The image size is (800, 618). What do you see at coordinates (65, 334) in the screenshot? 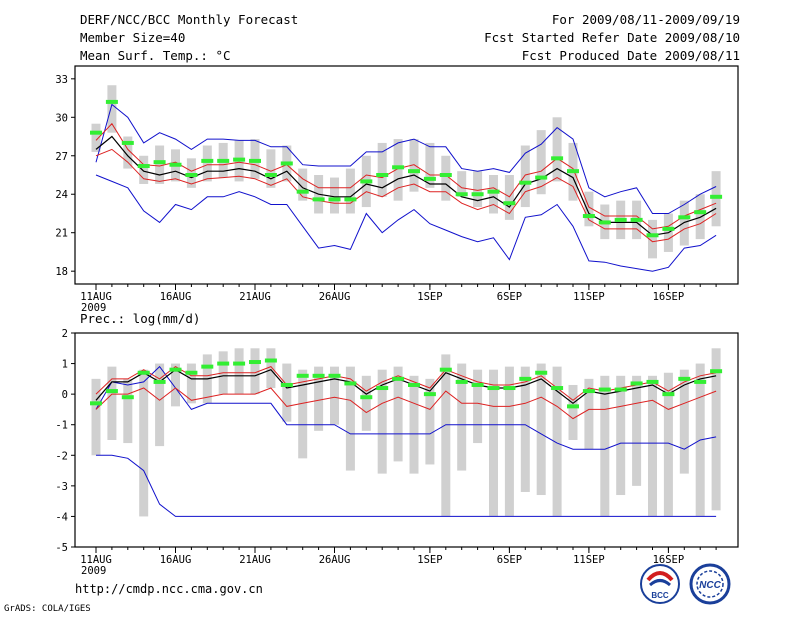
I see `y-tick-label: 2` at bounding box center [65, 334].